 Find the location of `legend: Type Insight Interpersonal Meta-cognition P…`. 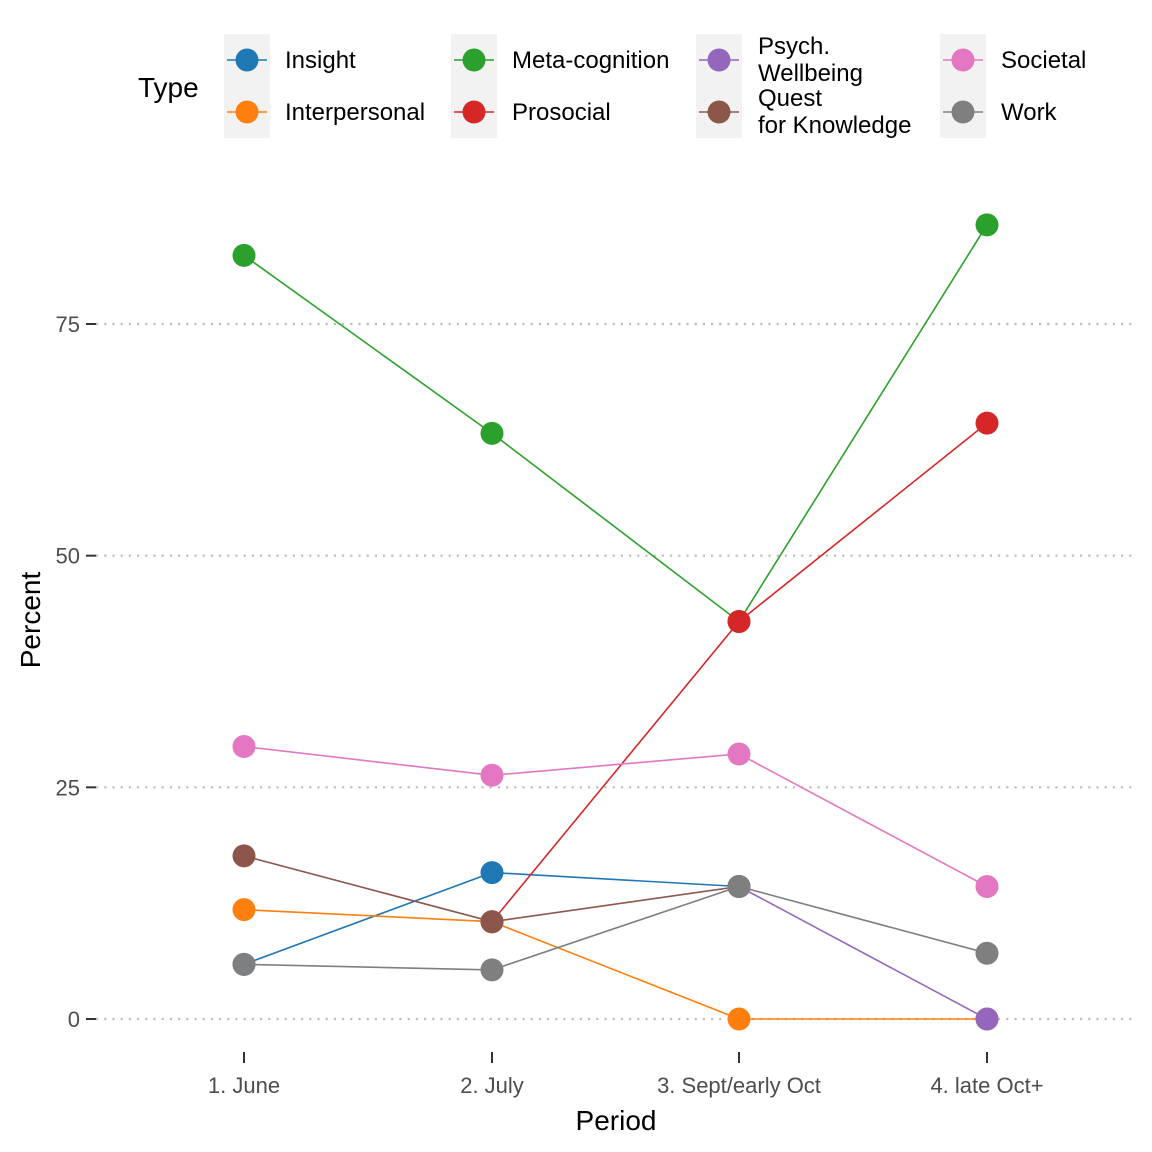

legend: Type Insight Interpersonal Meta-cognition P… is located at coordinates (612, 86).